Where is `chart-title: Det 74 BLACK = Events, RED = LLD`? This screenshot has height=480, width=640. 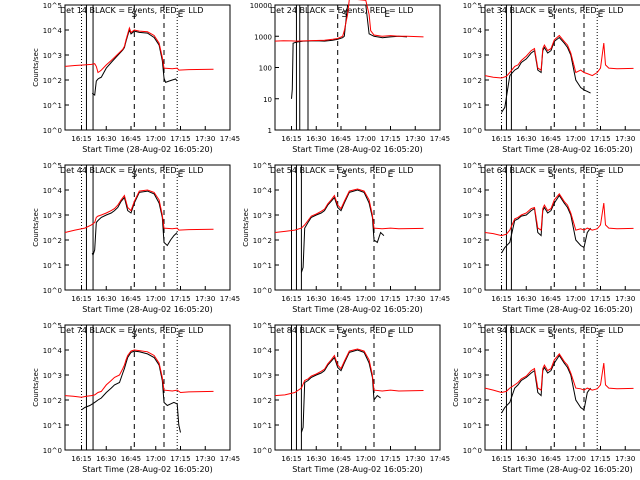 chart-title: Det 74 BLACK = Events, RED = LLD is located at coordinates (131, 330).